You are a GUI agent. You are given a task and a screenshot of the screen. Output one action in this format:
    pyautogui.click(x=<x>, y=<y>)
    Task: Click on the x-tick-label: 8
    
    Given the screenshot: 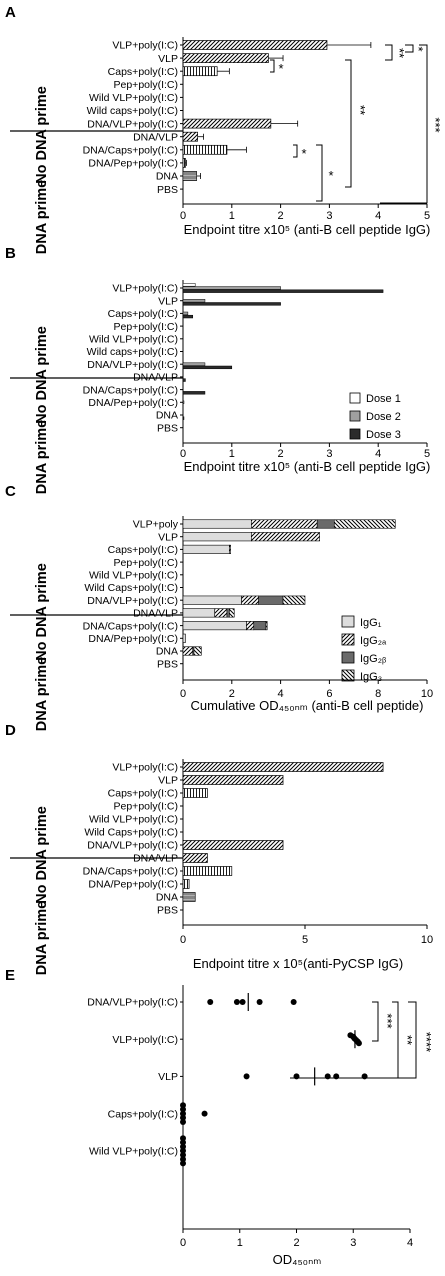 What is the action you would take?
    pyautogui.click(x=378, y=694)
    